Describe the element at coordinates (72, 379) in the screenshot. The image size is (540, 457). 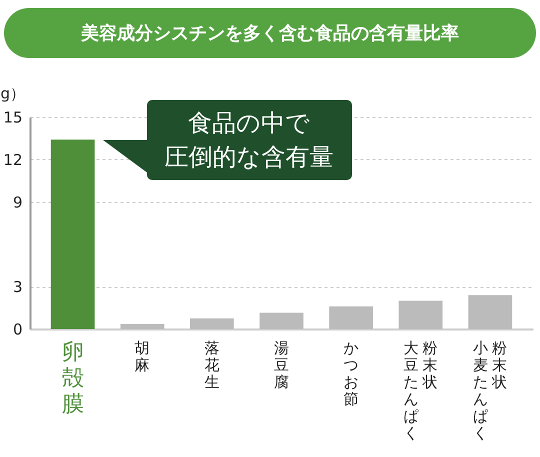
I see `x-tick-label: 卵殻膜` at that location.